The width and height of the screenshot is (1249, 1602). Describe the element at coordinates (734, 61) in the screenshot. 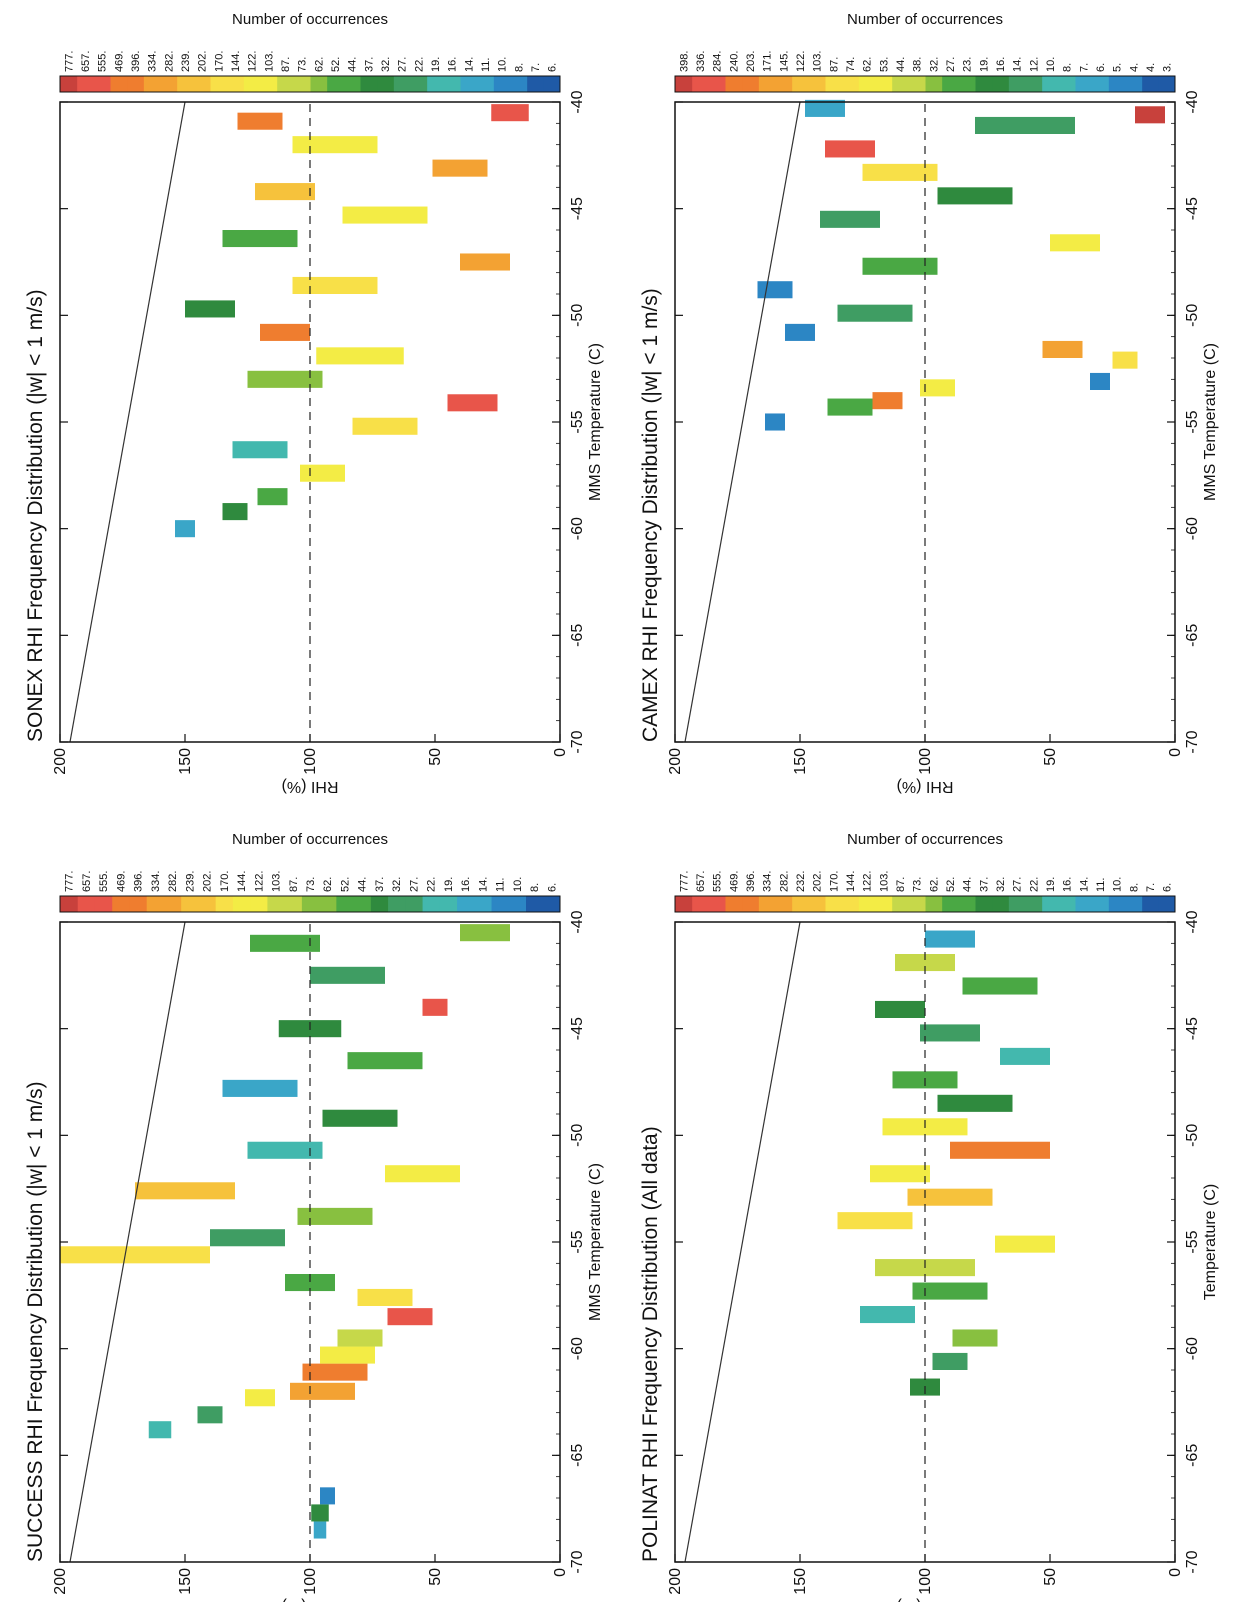

I see `colorbar-tick-label: 240.` at that location.